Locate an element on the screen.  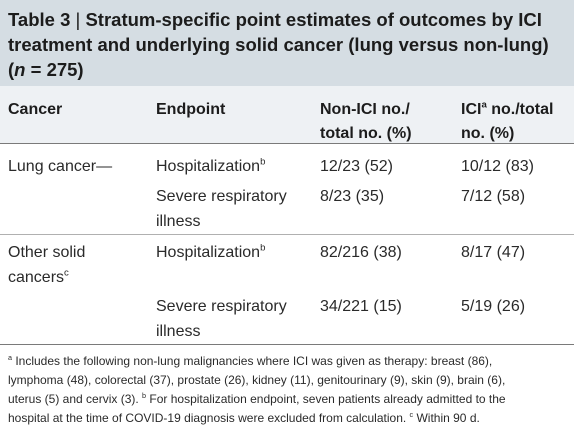
header-ici-line-1: ICIa no./total is located at coordinates (507, 110).